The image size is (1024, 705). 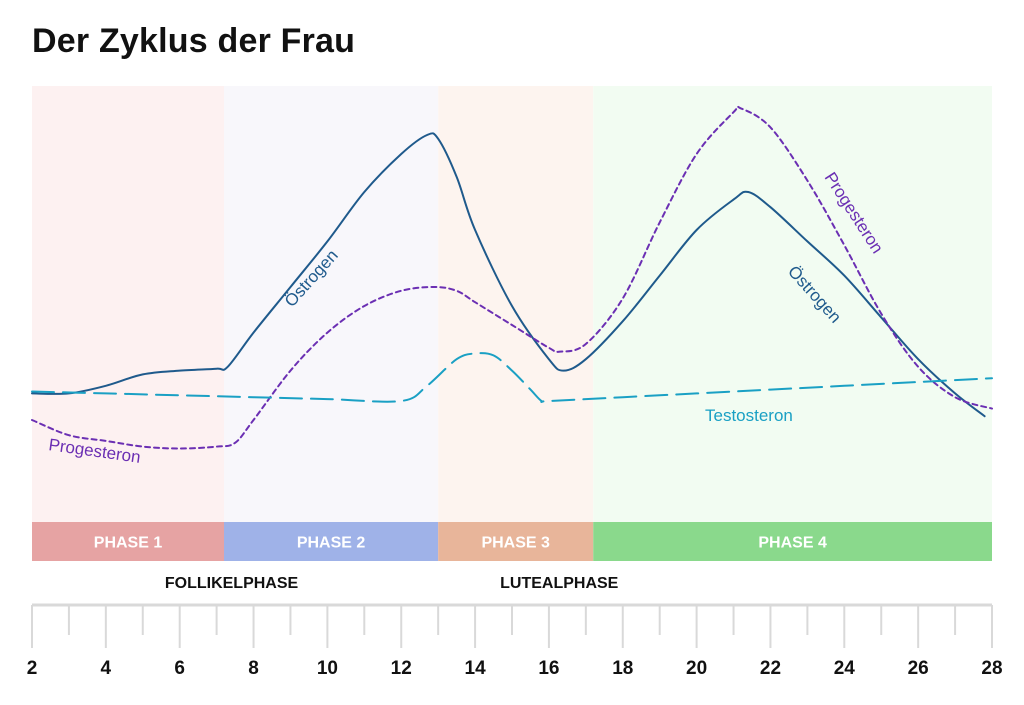 What do you see at coordinates (179, 668) in the screenshot?
I see `tick-label-6: 6` at bounding box center [179, 668].